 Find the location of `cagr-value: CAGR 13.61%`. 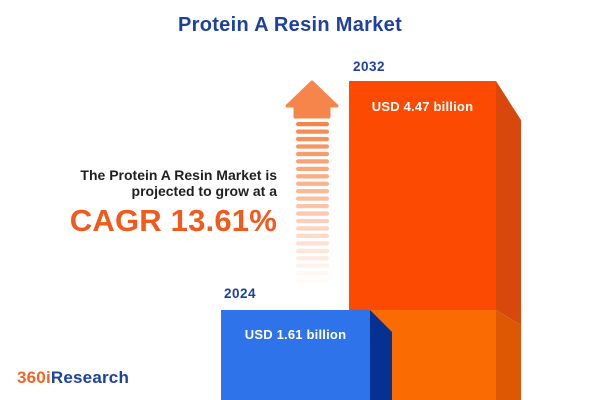

cagr-value: CAGR 13.61% is located at coordinates (173, 220).